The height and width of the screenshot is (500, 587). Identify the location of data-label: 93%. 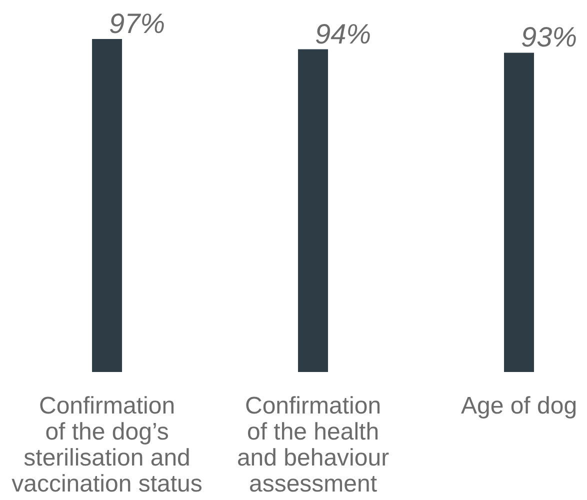
(549, 37).